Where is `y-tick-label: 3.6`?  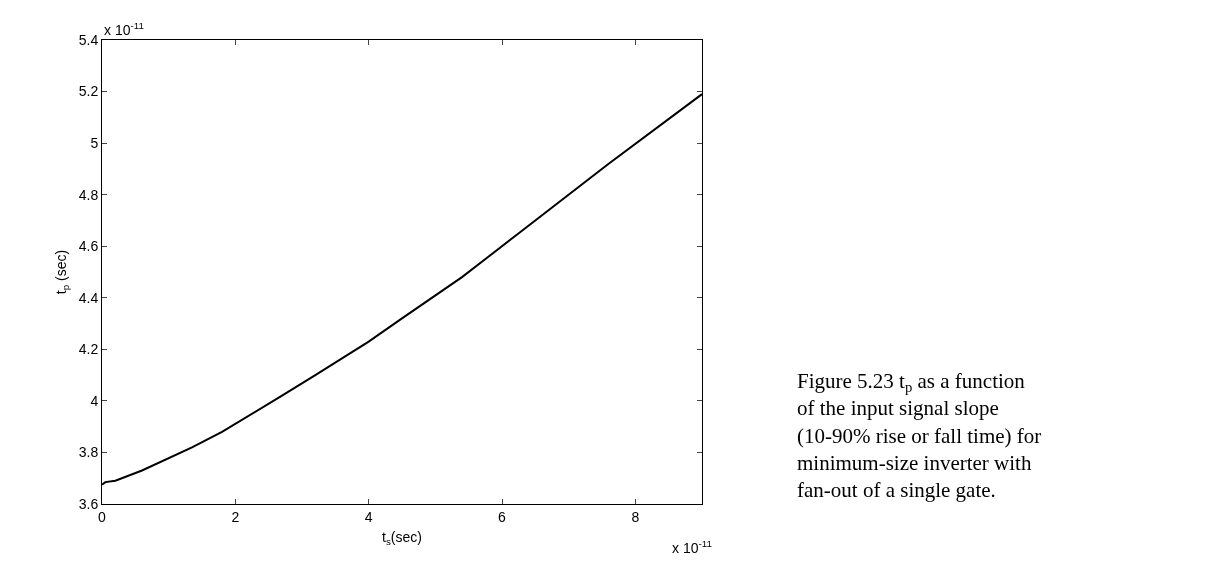 y-tick-label: 3.6 is located at coordinates (88, 503).